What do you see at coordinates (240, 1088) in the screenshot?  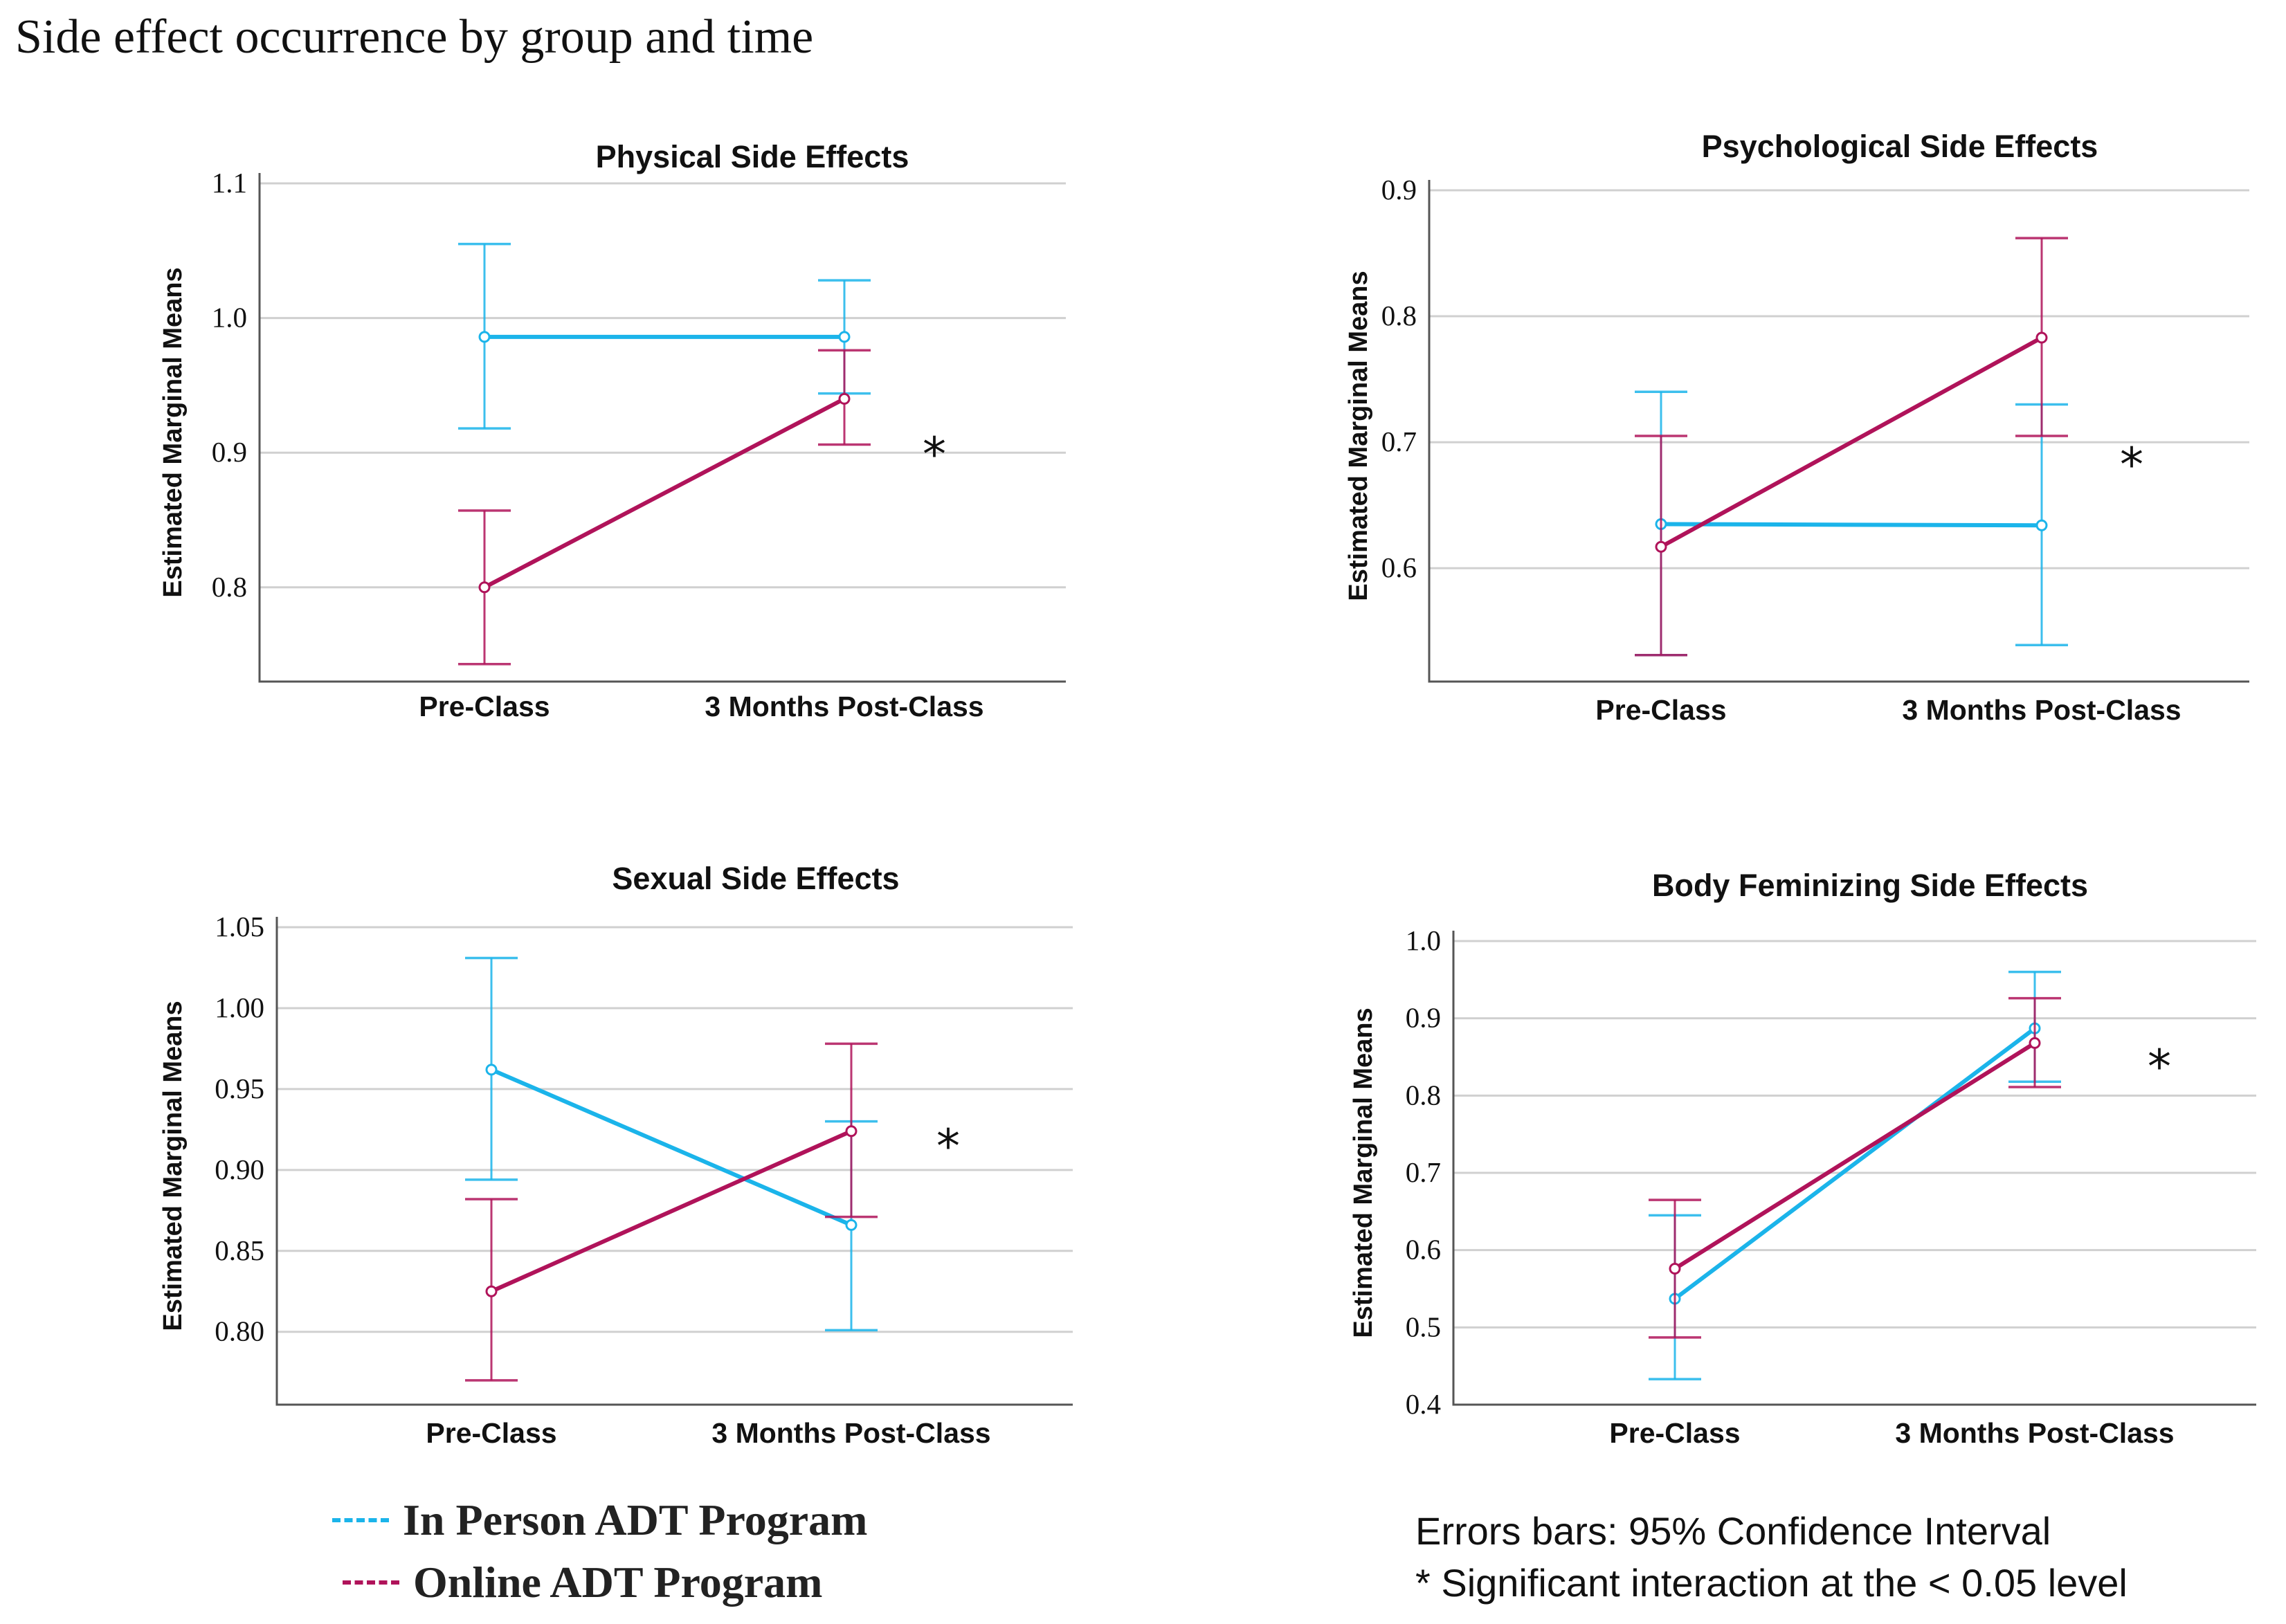 I see `y-tick-label: 0.95` at bounding box center [240, 1088].